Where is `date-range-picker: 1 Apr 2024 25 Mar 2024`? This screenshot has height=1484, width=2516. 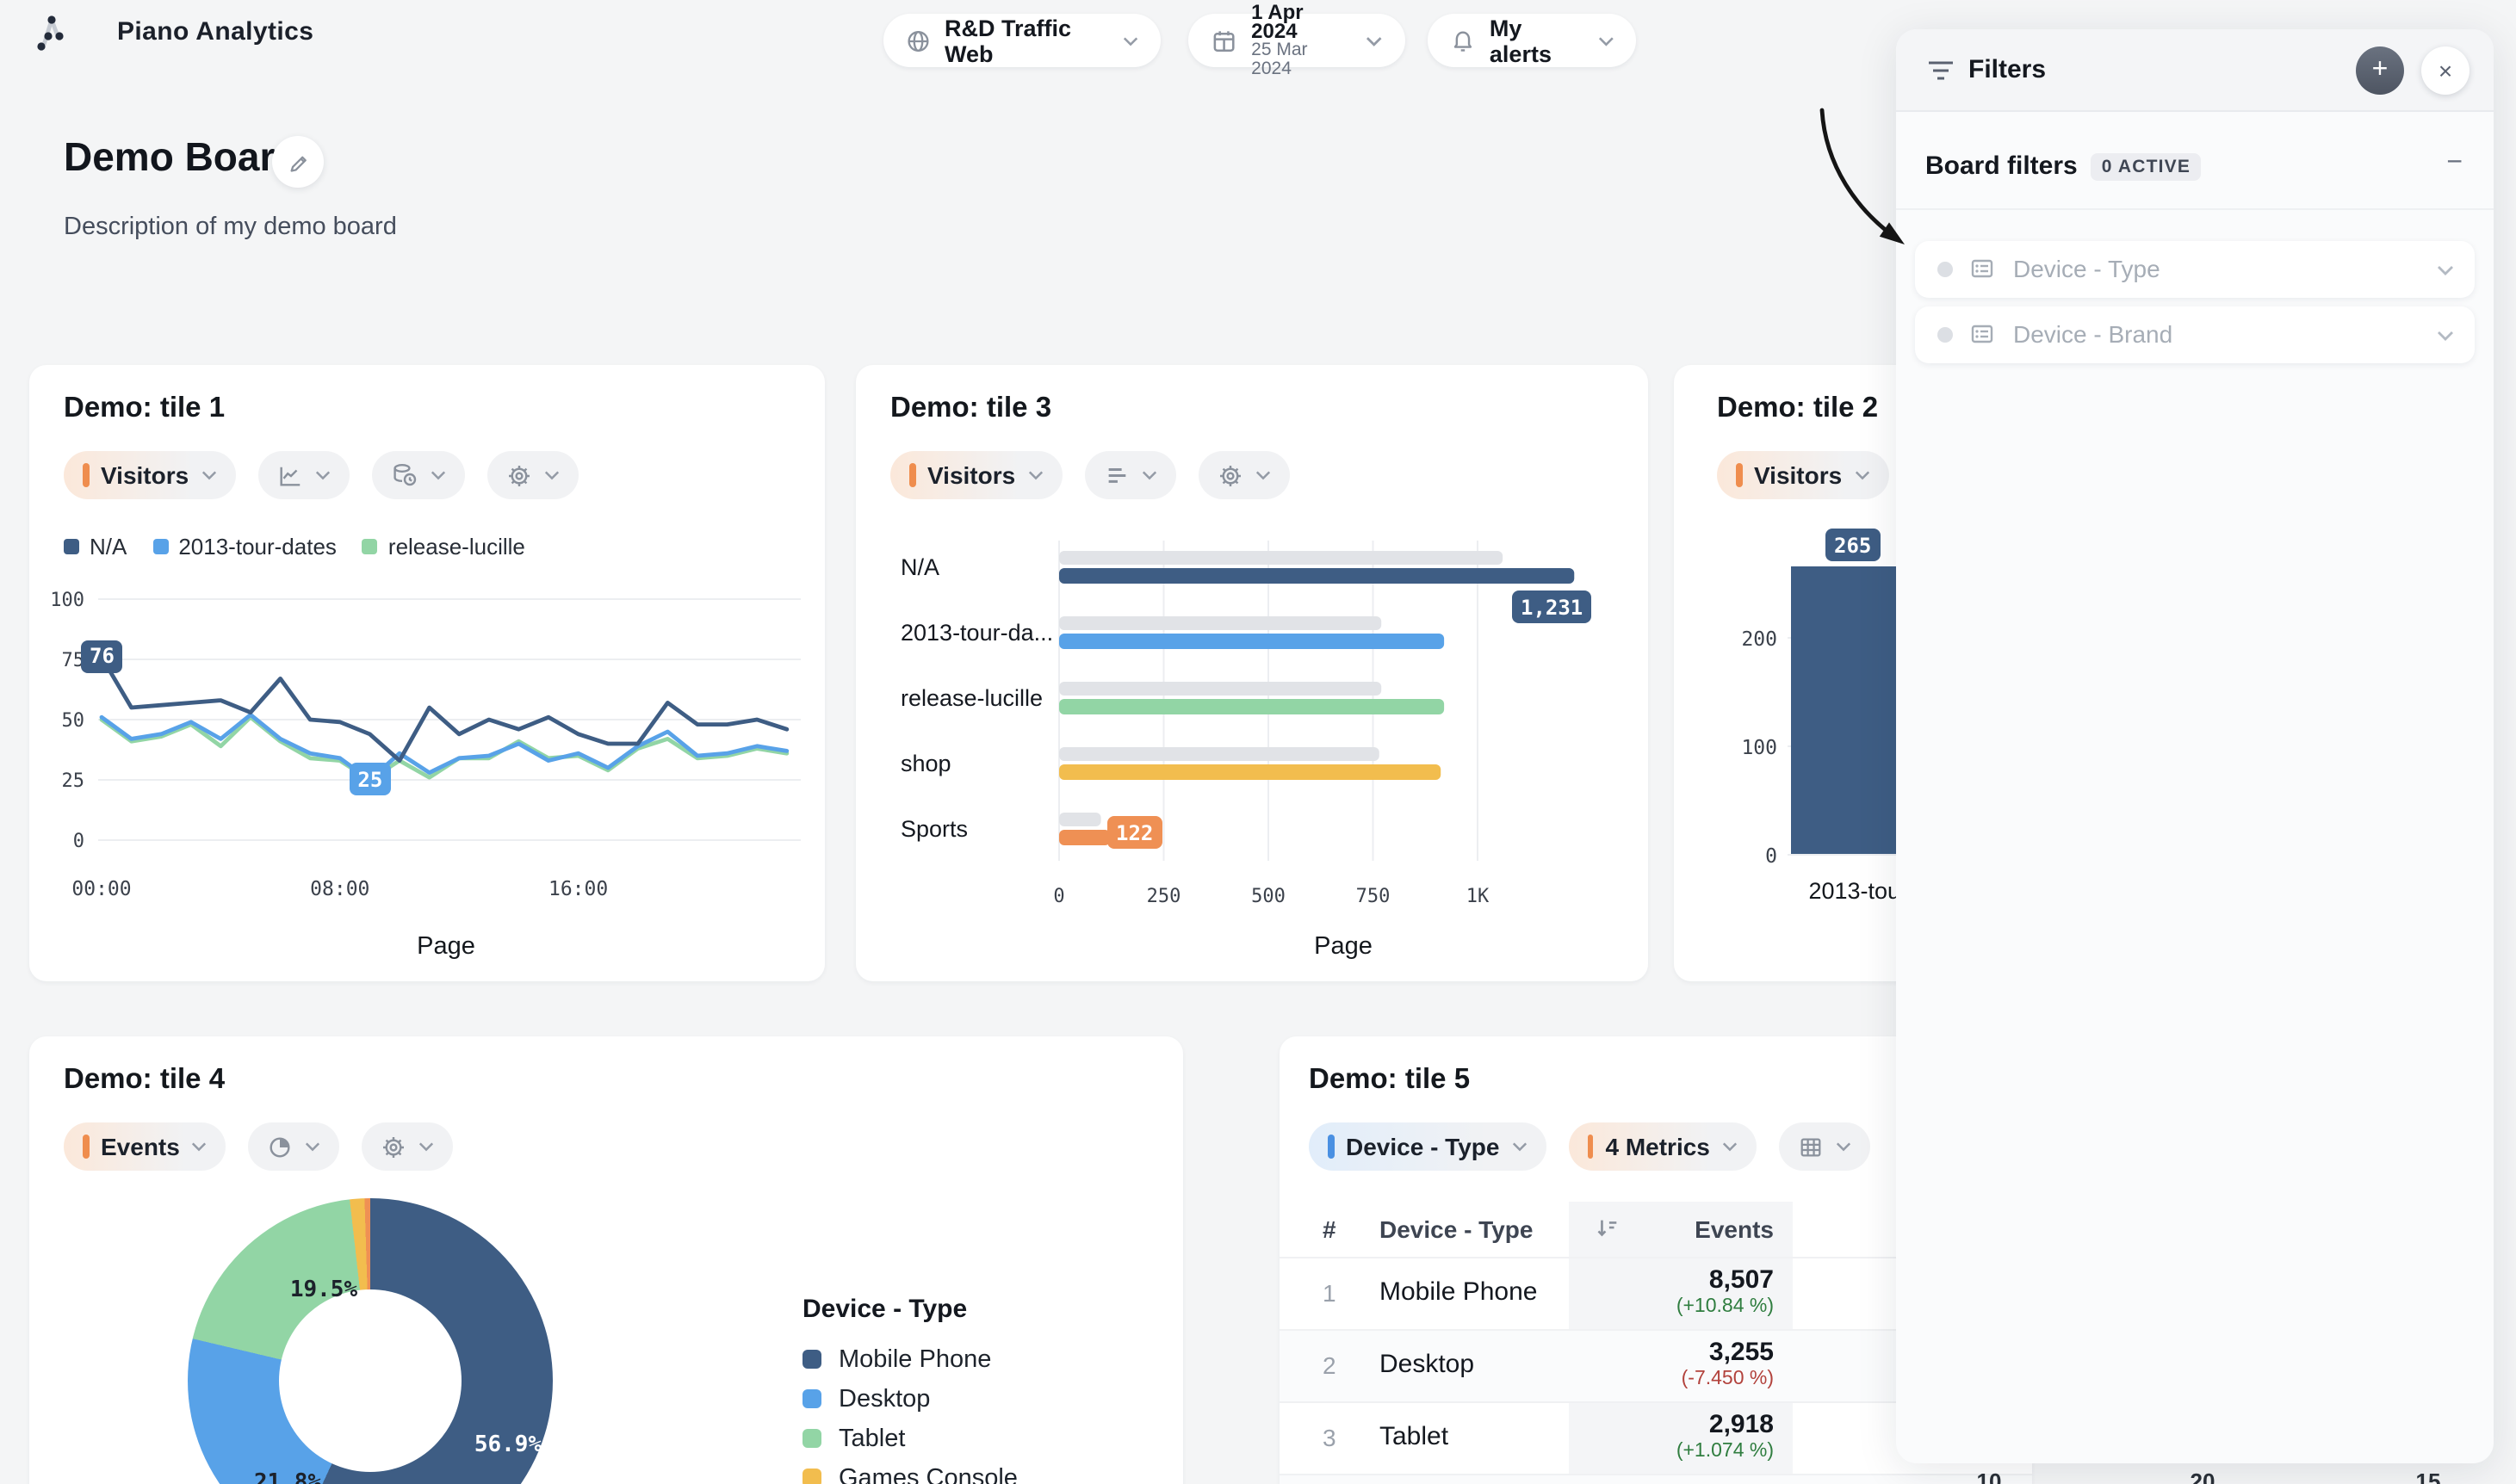
date-range-picker: 1 Apr 2024 25 Mar 2024 is located at coordinates (1297, 39).